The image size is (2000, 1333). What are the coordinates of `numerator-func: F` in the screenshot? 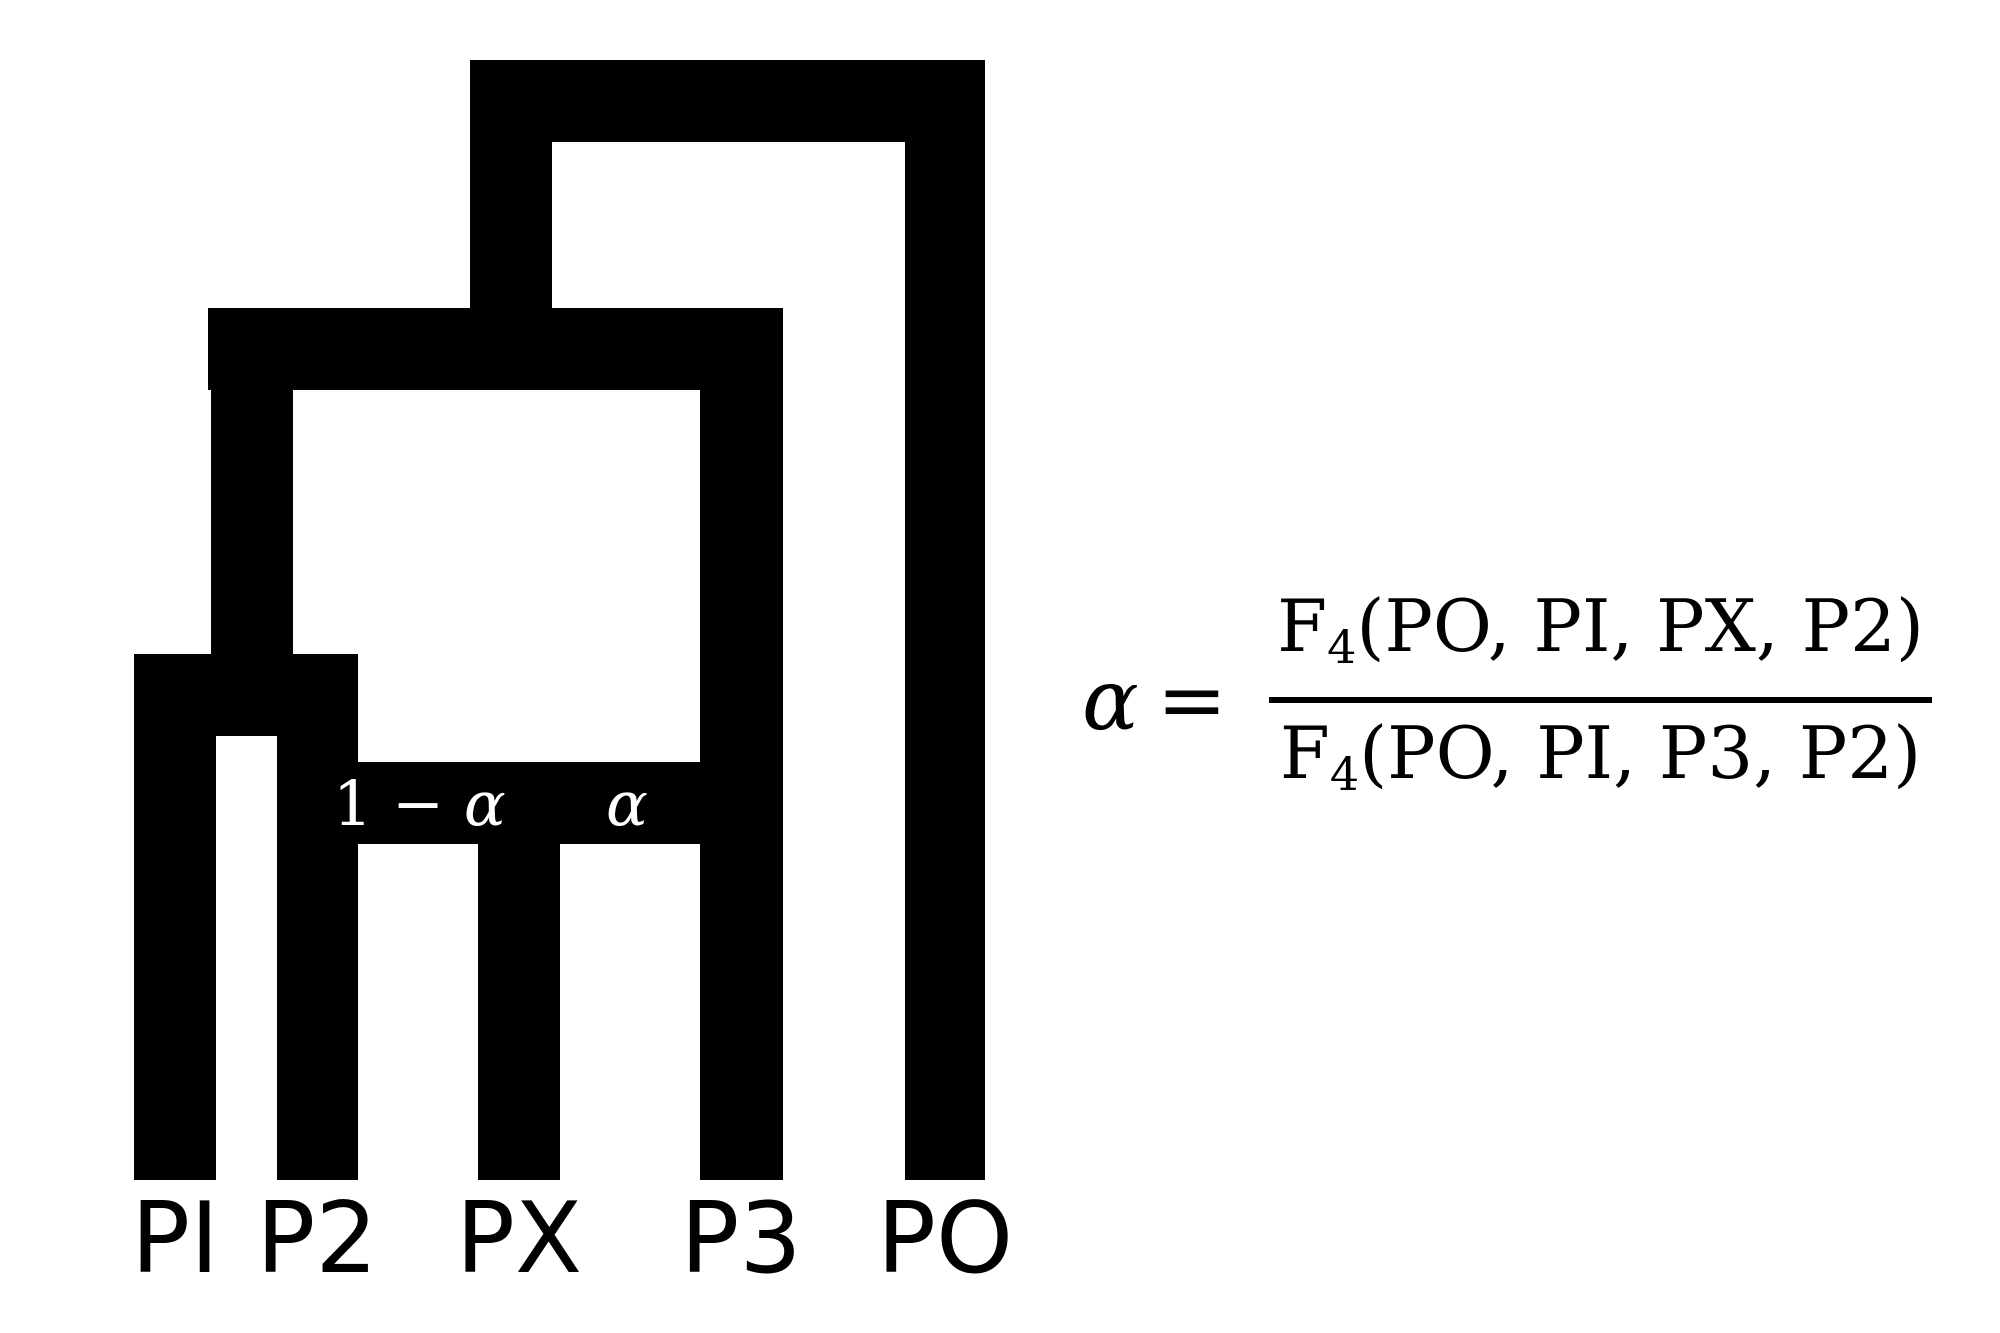 It's located at (1302, 626).